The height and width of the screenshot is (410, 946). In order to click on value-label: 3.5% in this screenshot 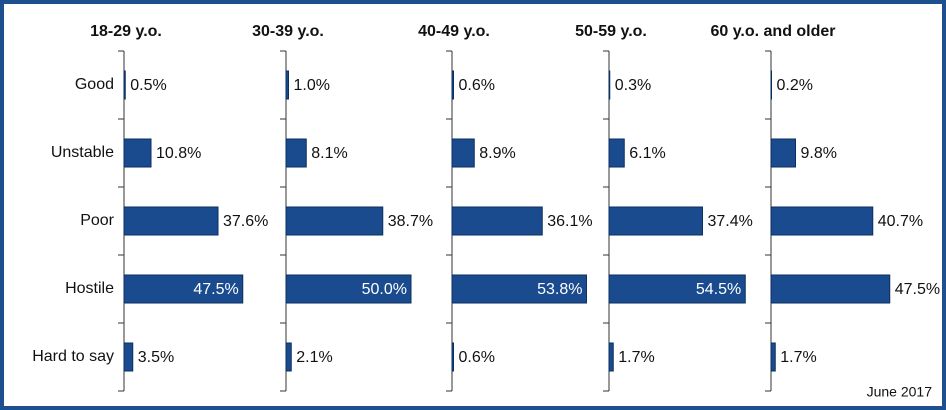, I will do `click(156, 357)`.